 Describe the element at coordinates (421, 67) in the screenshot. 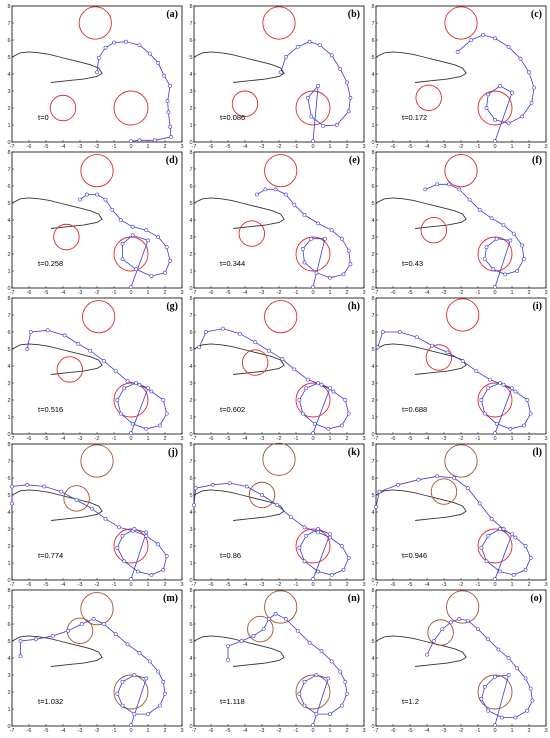

I see `target-curve` at that location.